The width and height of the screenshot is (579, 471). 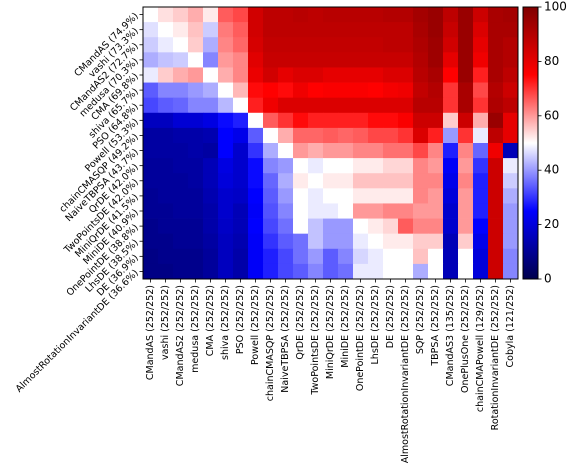 What do you see at coordinates (285, 339) in the screenshot?
I see `column-label: NaiveTBPSA (252/252)` at bounding box center [285, 339].